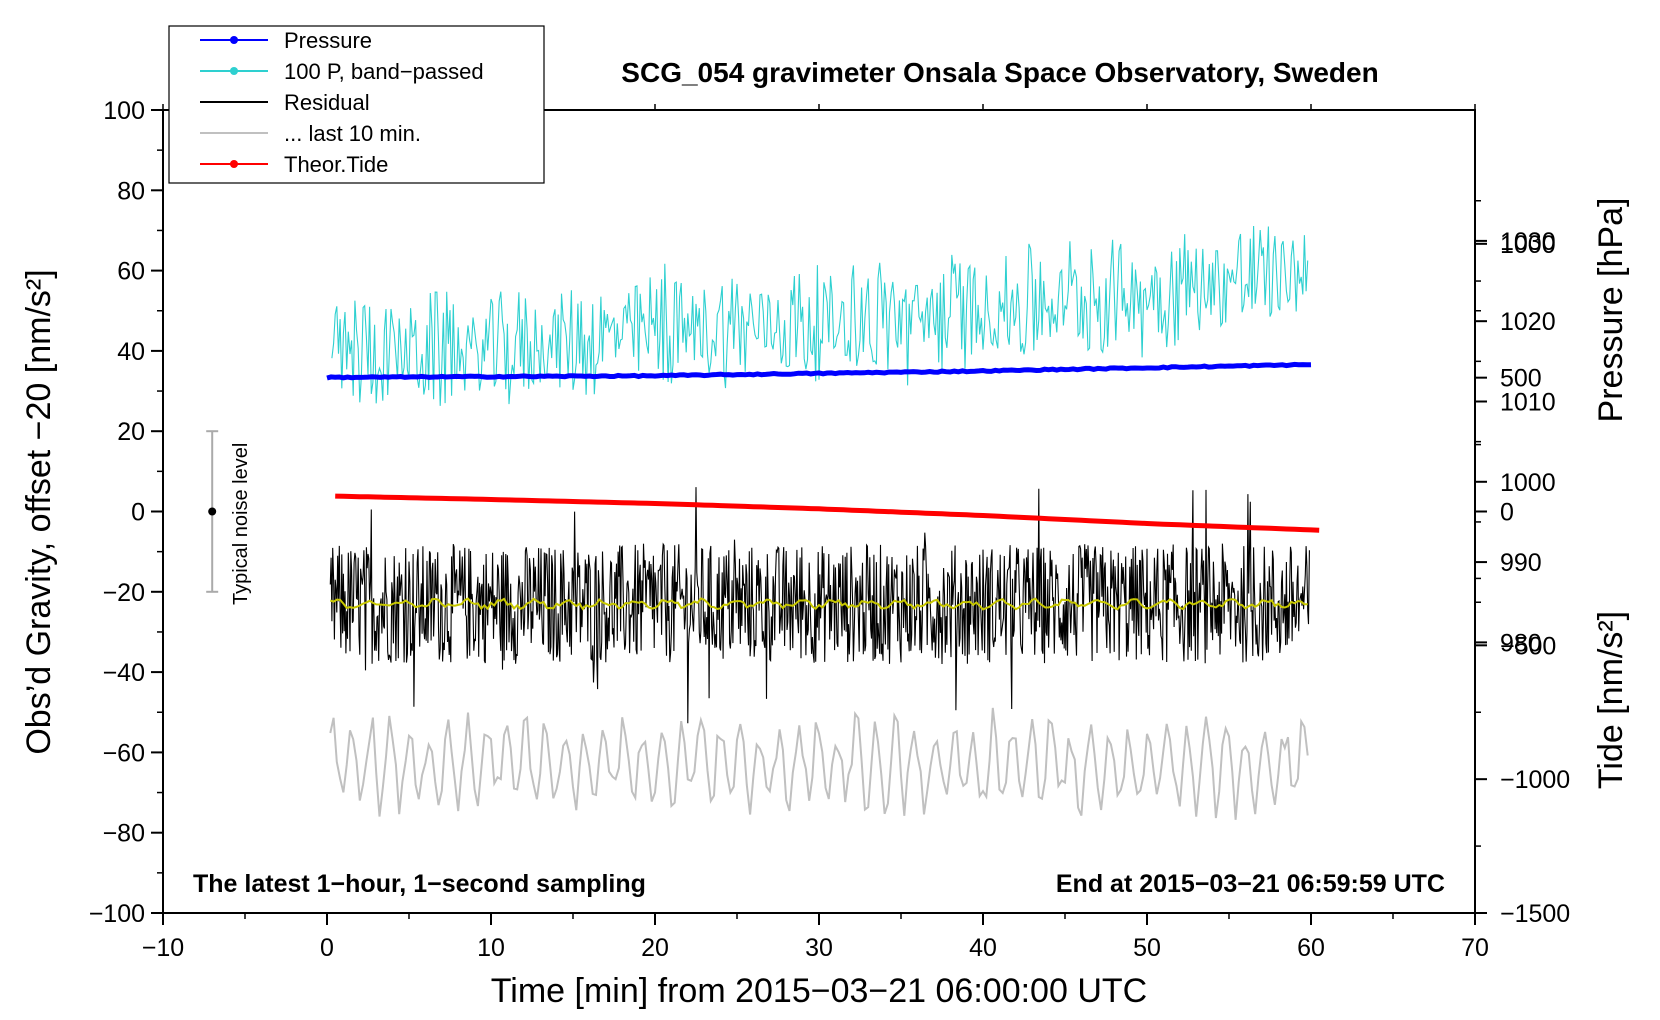 The image size is (1660, 1020). Describe the element at coordinates (131, 191) in the screenshot. I see `y-left-tick-label: 80` at that location.